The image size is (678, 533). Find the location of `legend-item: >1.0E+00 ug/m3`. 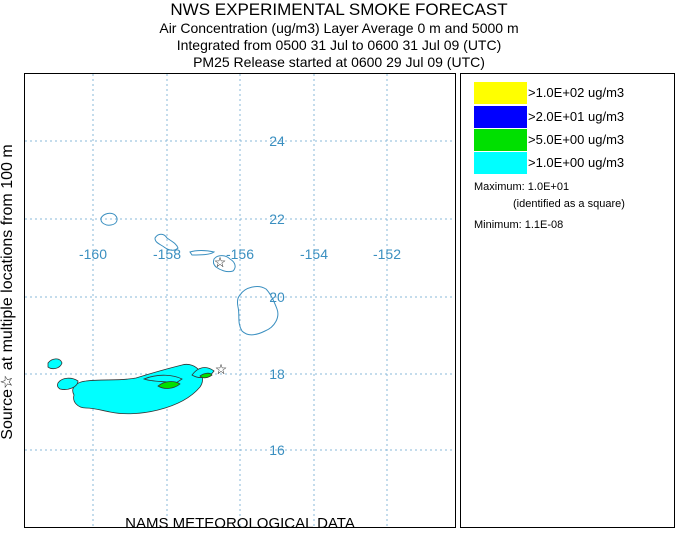

legend-item: >1.0E+00 ug/m3 is located at coordinates (574, 163).